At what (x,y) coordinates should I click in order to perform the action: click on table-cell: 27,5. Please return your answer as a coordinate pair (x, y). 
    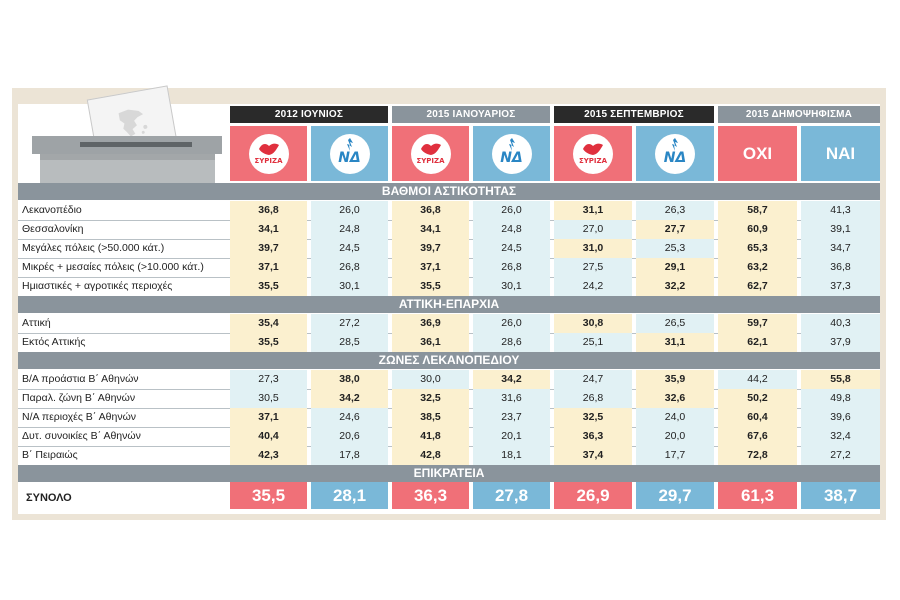
    Looking at the image, I should click on (593, 267).